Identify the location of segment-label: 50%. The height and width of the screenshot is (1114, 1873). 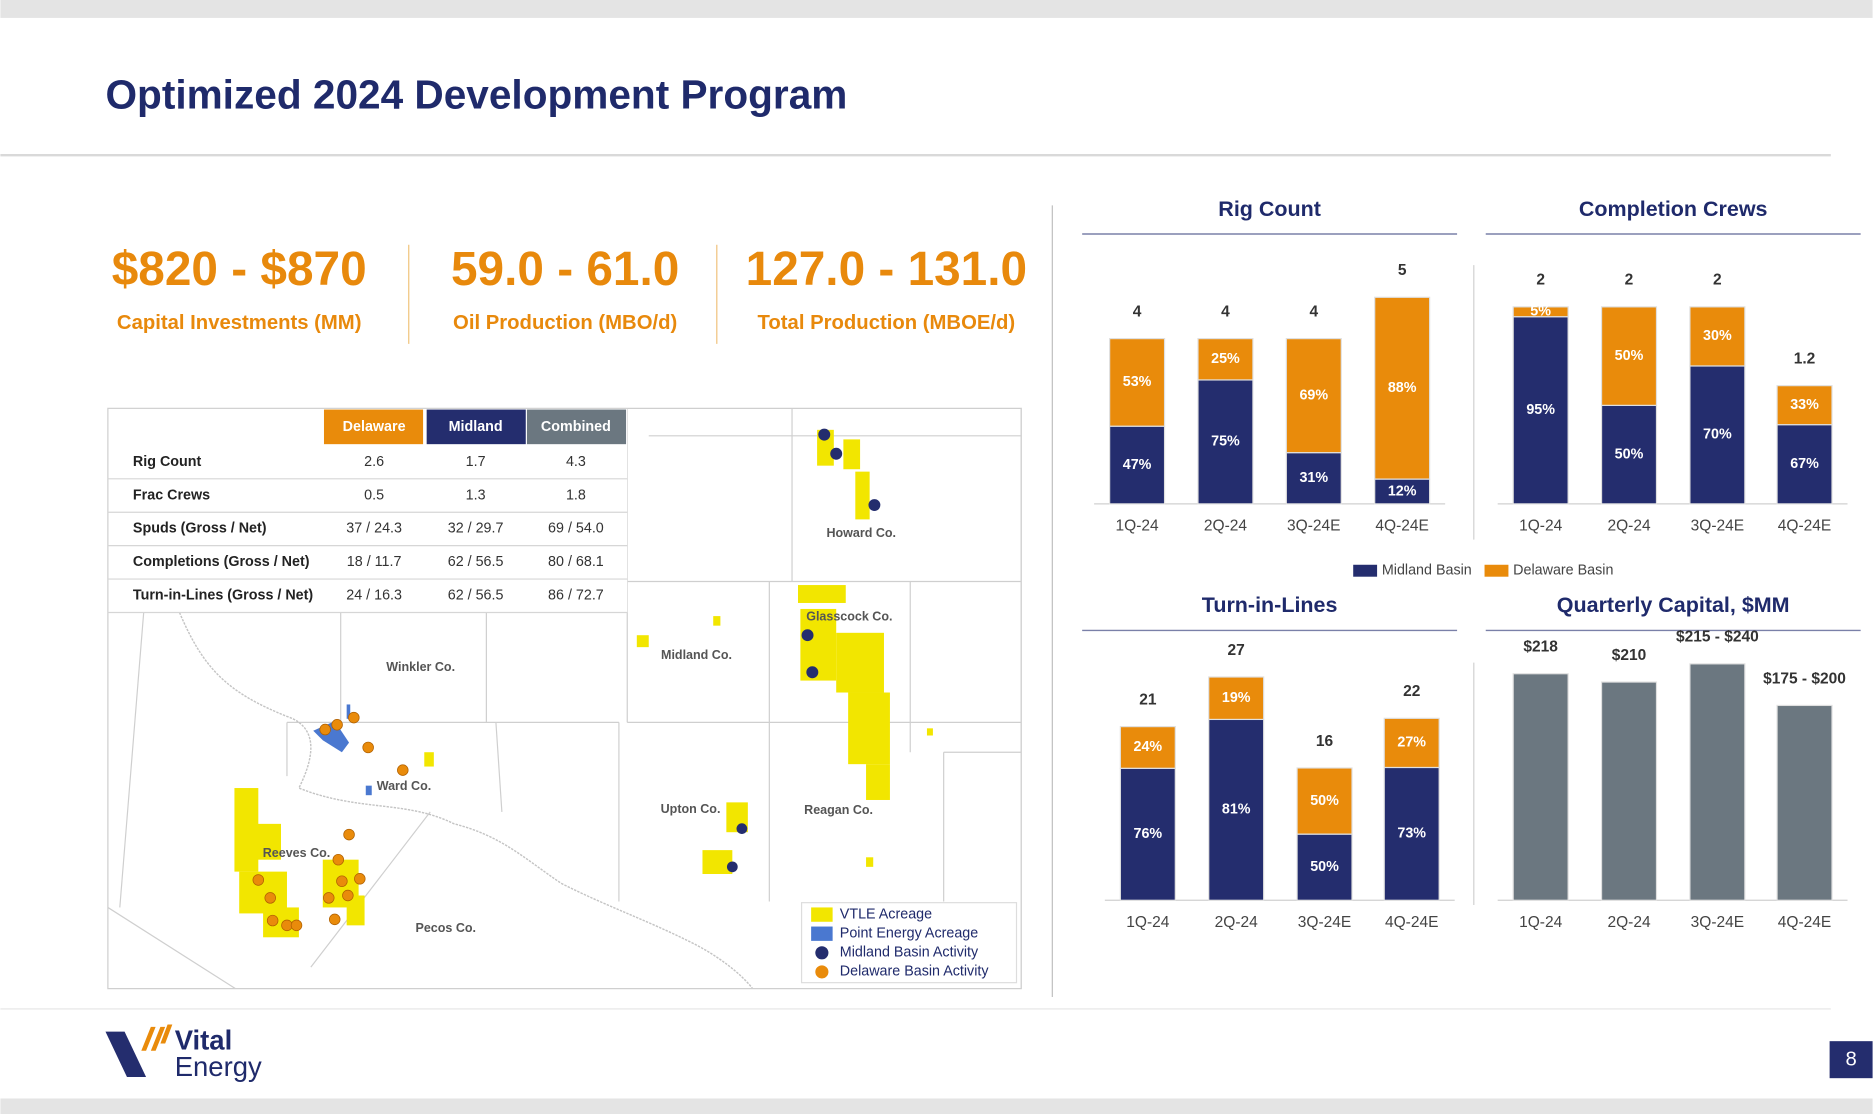
(1324, 867).